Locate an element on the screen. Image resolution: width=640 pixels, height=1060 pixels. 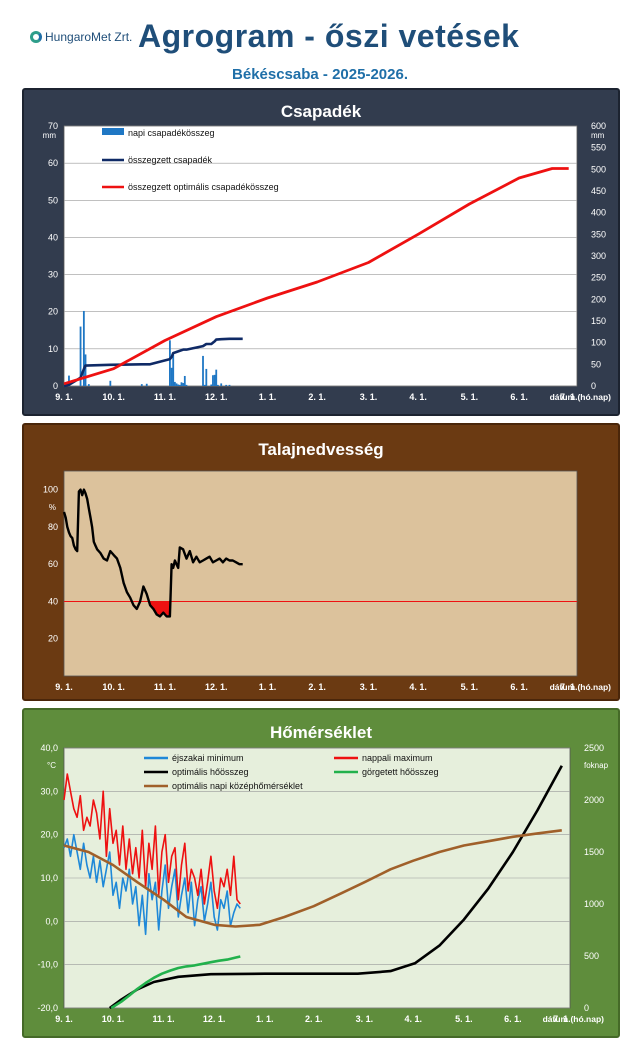
page-title: Agrogram - őszi vetések is located at coordinates (329, 36).